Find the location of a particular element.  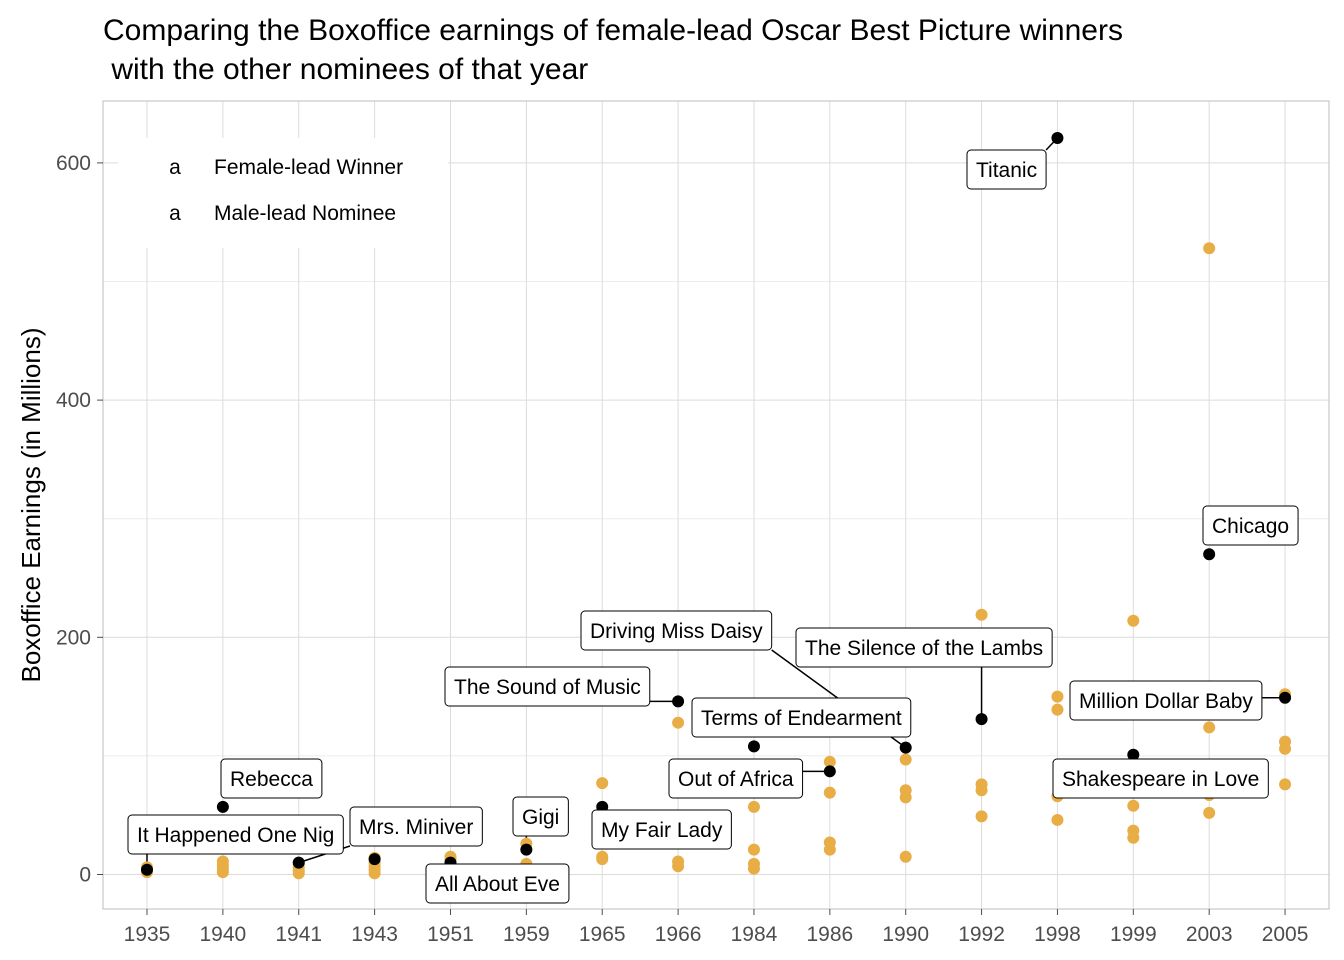

film-label: Gigi is located at coordinates (540, 816).